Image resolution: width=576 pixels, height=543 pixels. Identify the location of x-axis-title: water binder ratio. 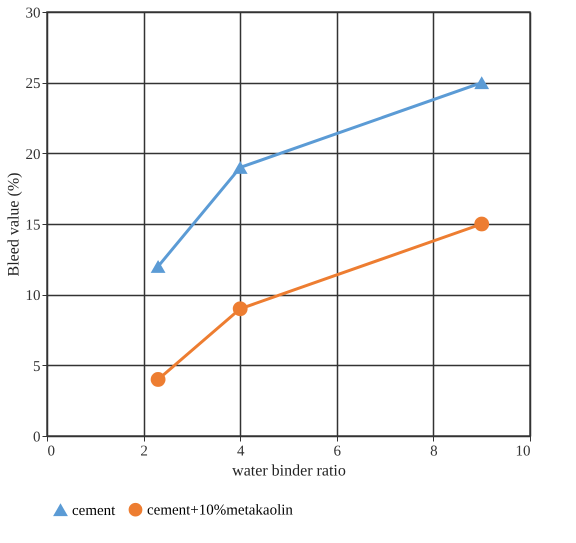
(289, 471).